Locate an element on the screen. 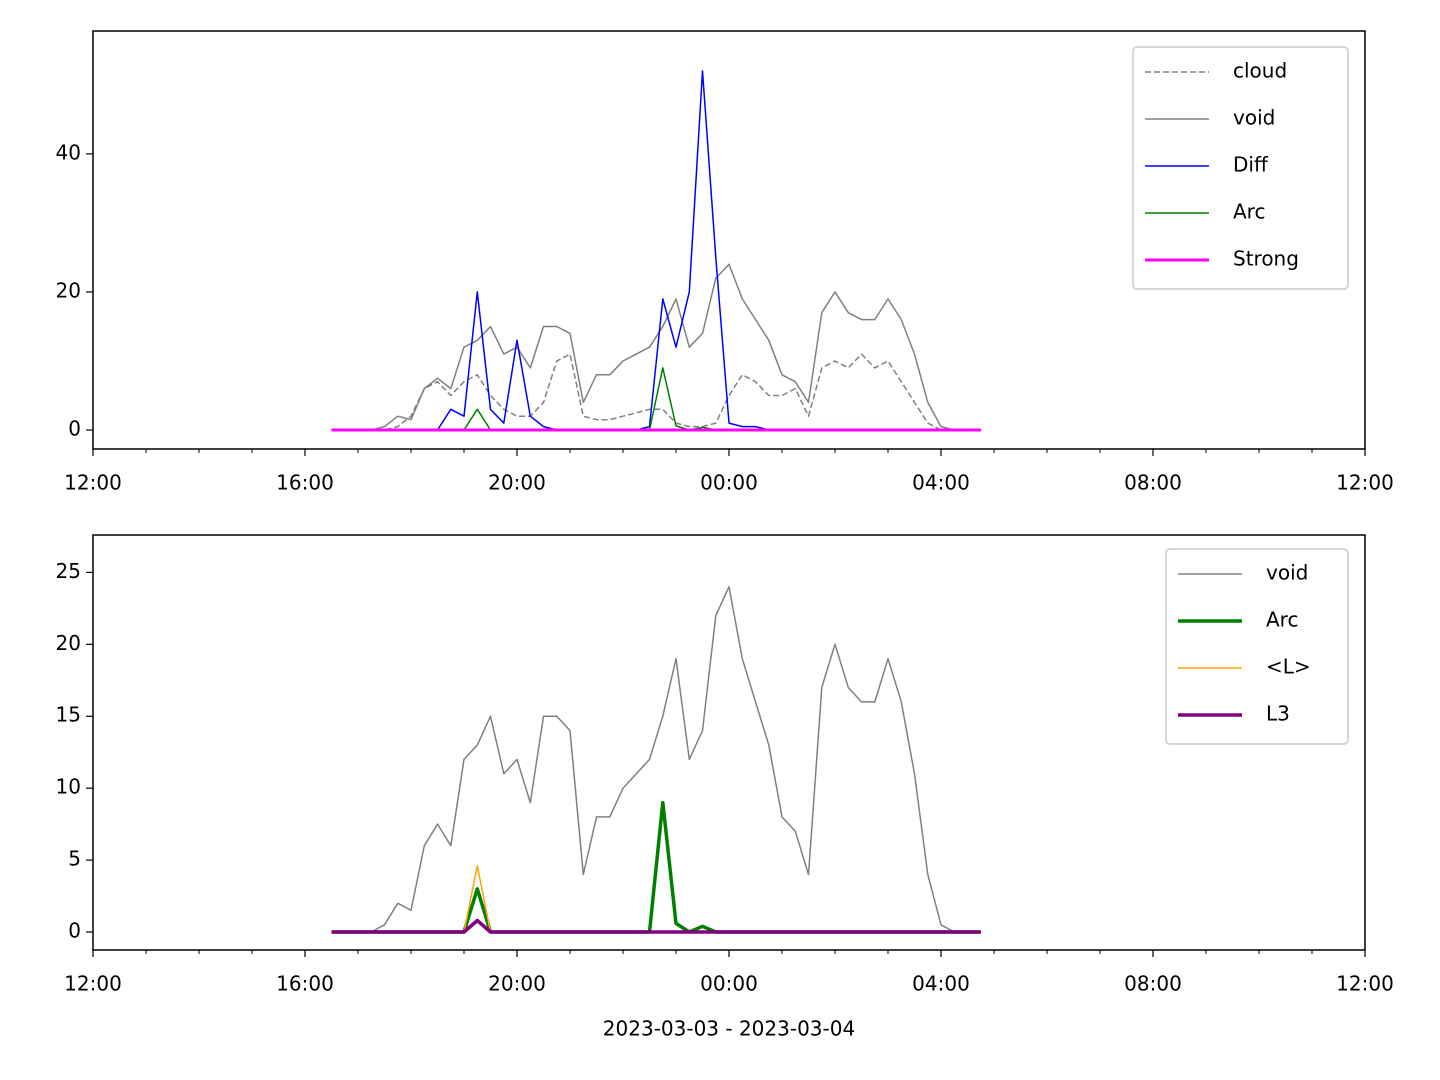  legend-label: cloud is located at coordinates (1260, 71).